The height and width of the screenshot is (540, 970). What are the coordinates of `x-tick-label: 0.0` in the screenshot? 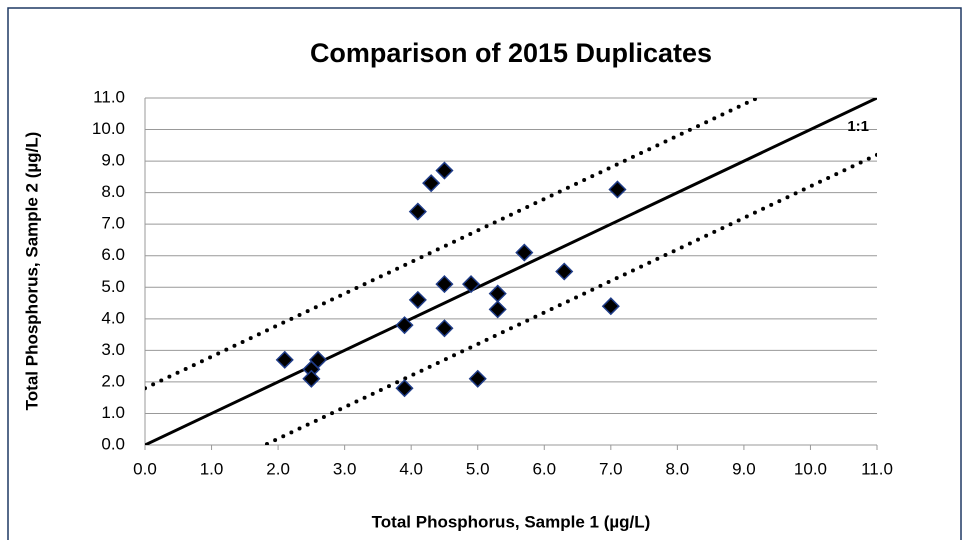 It's located at (145, 468).